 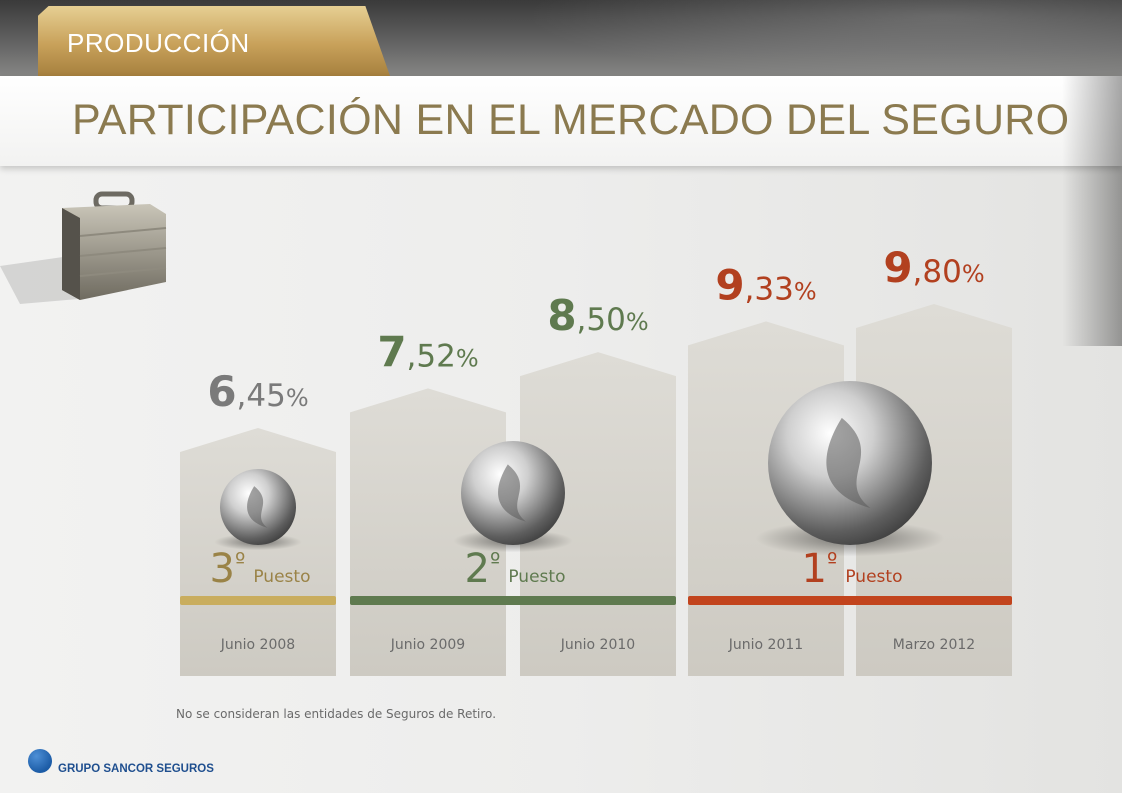 I want to click on value-label-4: 9,33%, so click(x=765, y=284).